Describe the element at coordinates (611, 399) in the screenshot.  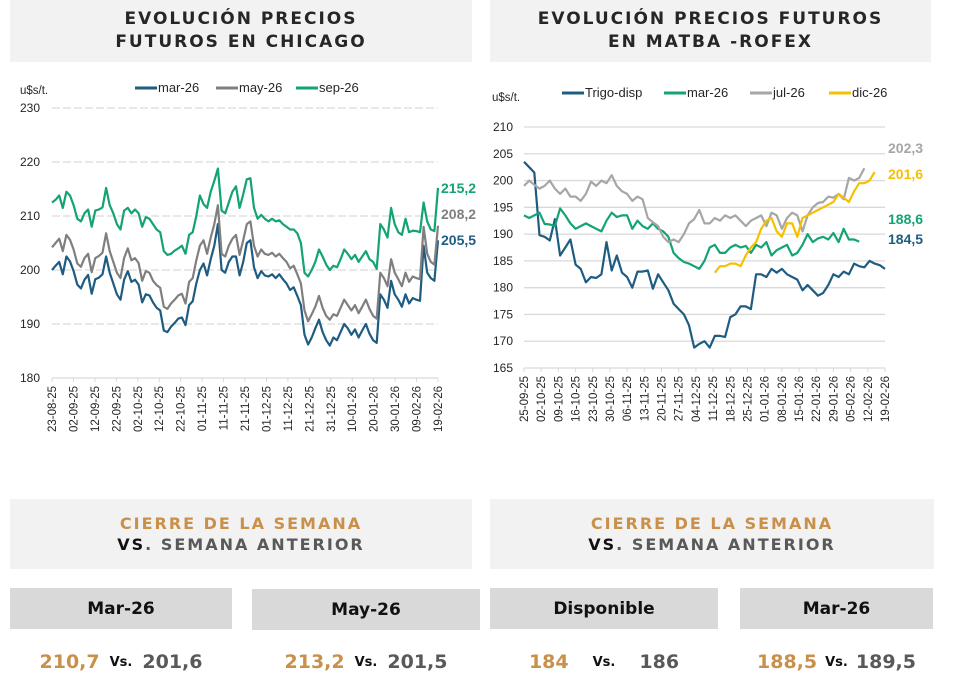
I see `x-tick-label: 30-10-25` at that location.